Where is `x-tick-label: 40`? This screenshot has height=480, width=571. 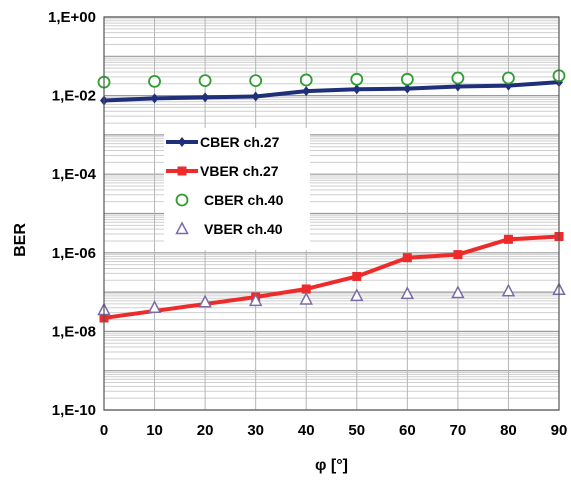 x-tick-label: 40 is located at coordinates (306, 430).